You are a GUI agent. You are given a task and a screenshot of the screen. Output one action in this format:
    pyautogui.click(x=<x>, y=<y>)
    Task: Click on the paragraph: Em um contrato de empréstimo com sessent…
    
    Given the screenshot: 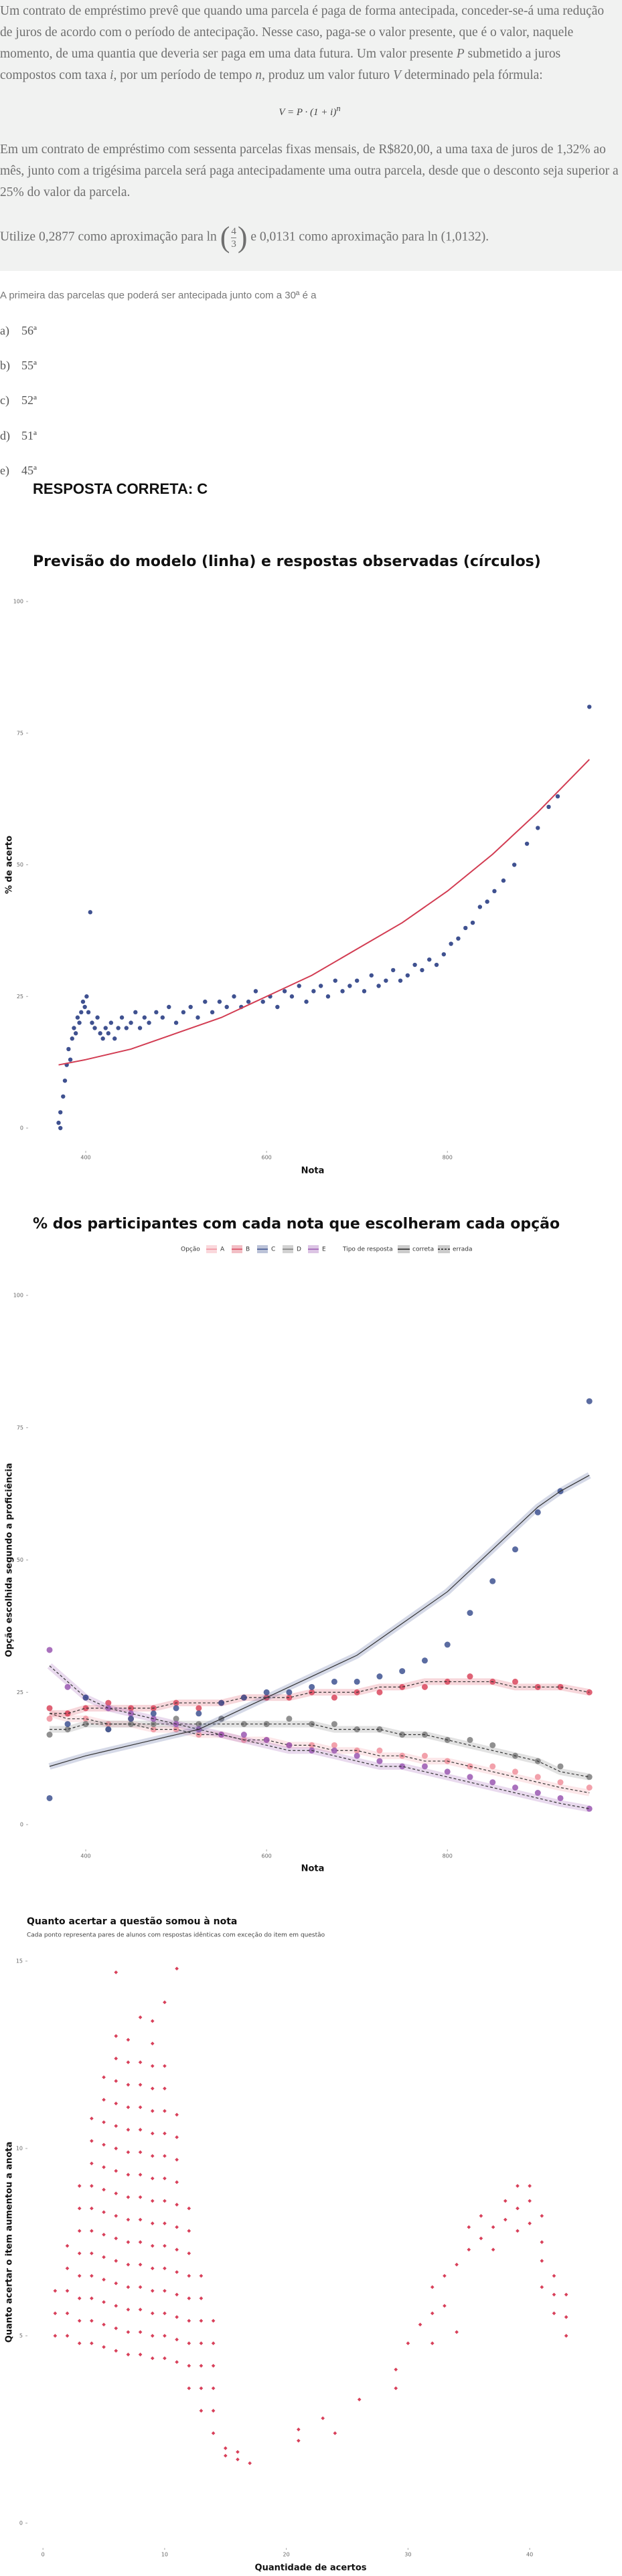 What is the action you would take?
    pyautogui.click(x=310, y=171)
    